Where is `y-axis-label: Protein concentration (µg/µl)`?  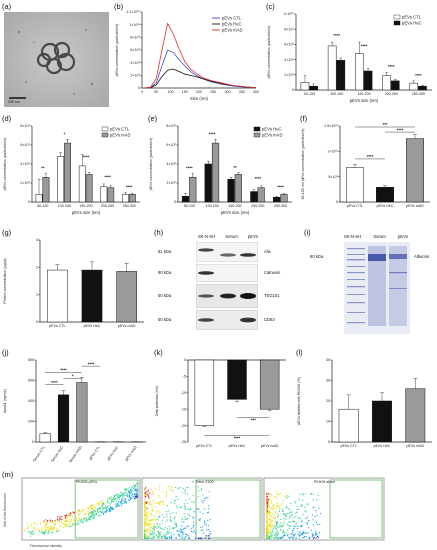 y-axis-label: Protein concentration (µg/µl) is located at coordinates (5, 280).